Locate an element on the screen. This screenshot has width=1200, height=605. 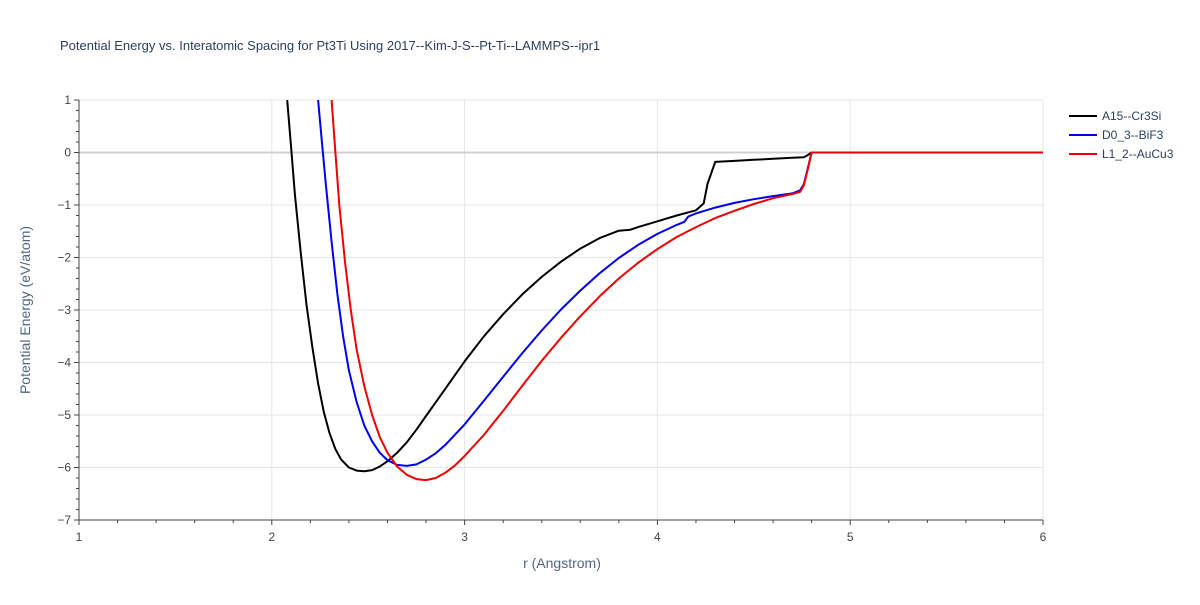
y-axis-title: Potential Energy (eV/atom) is located at coordinates (25, 310).